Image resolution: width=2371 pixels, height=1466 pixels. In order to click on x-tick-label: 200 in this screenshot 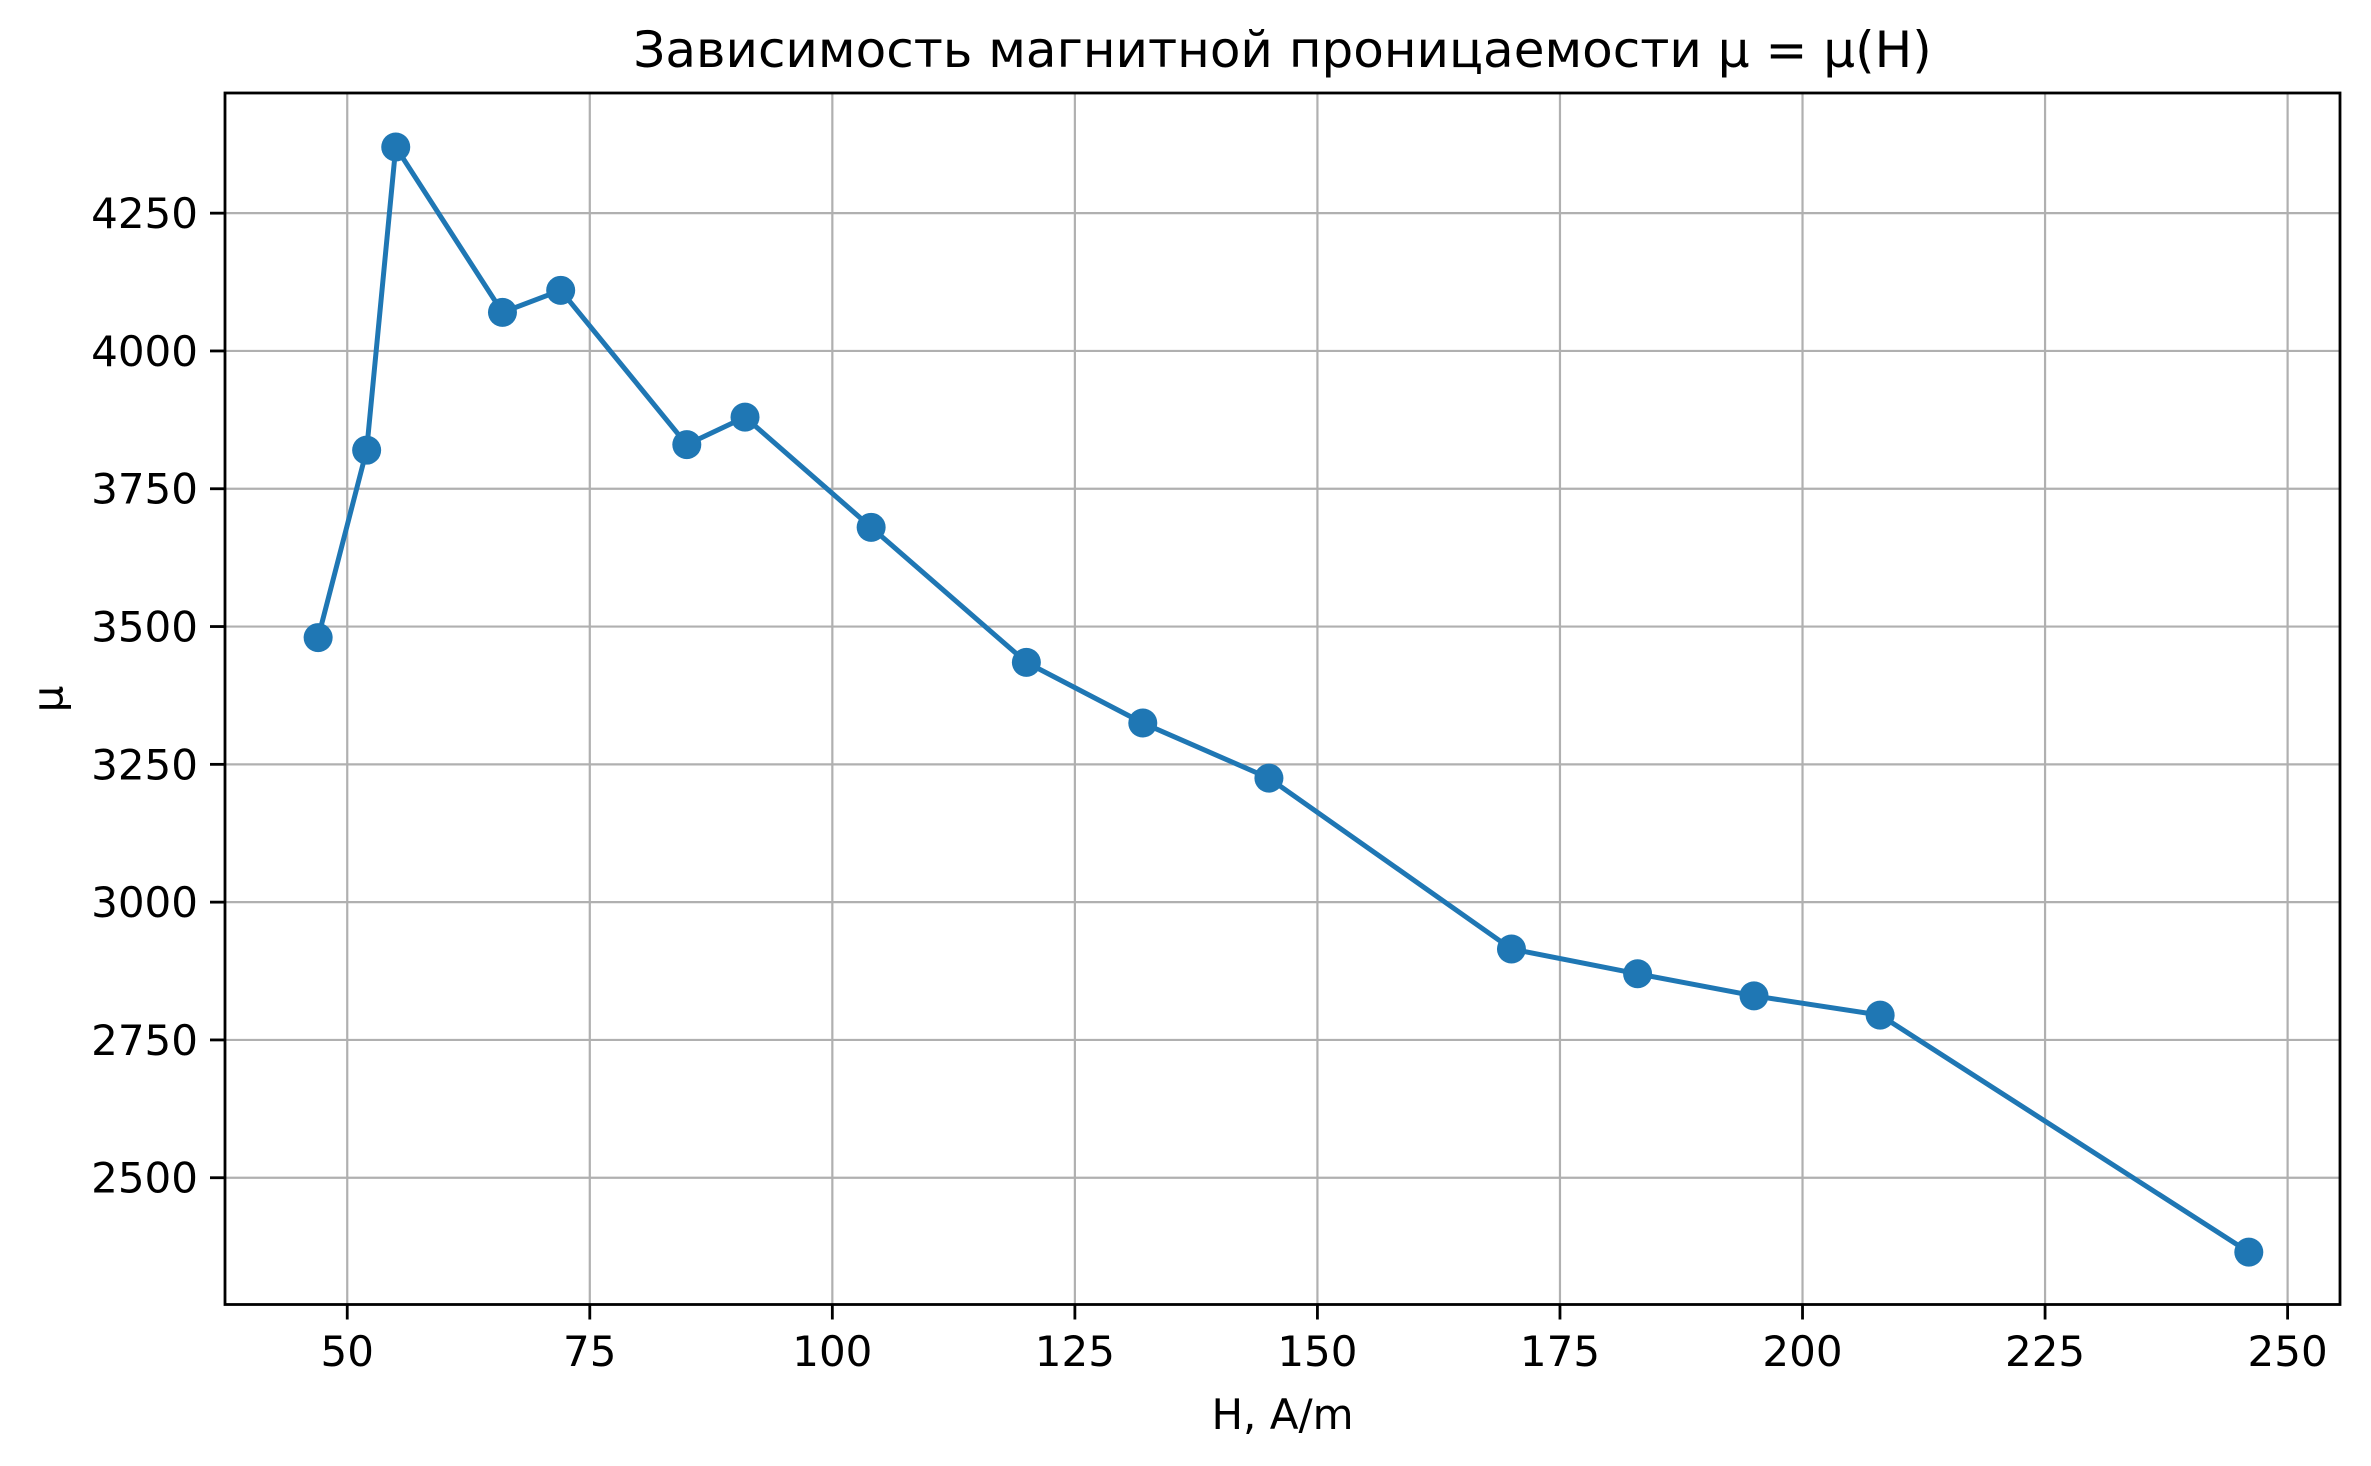, I will do `click(1802, 1351)`.